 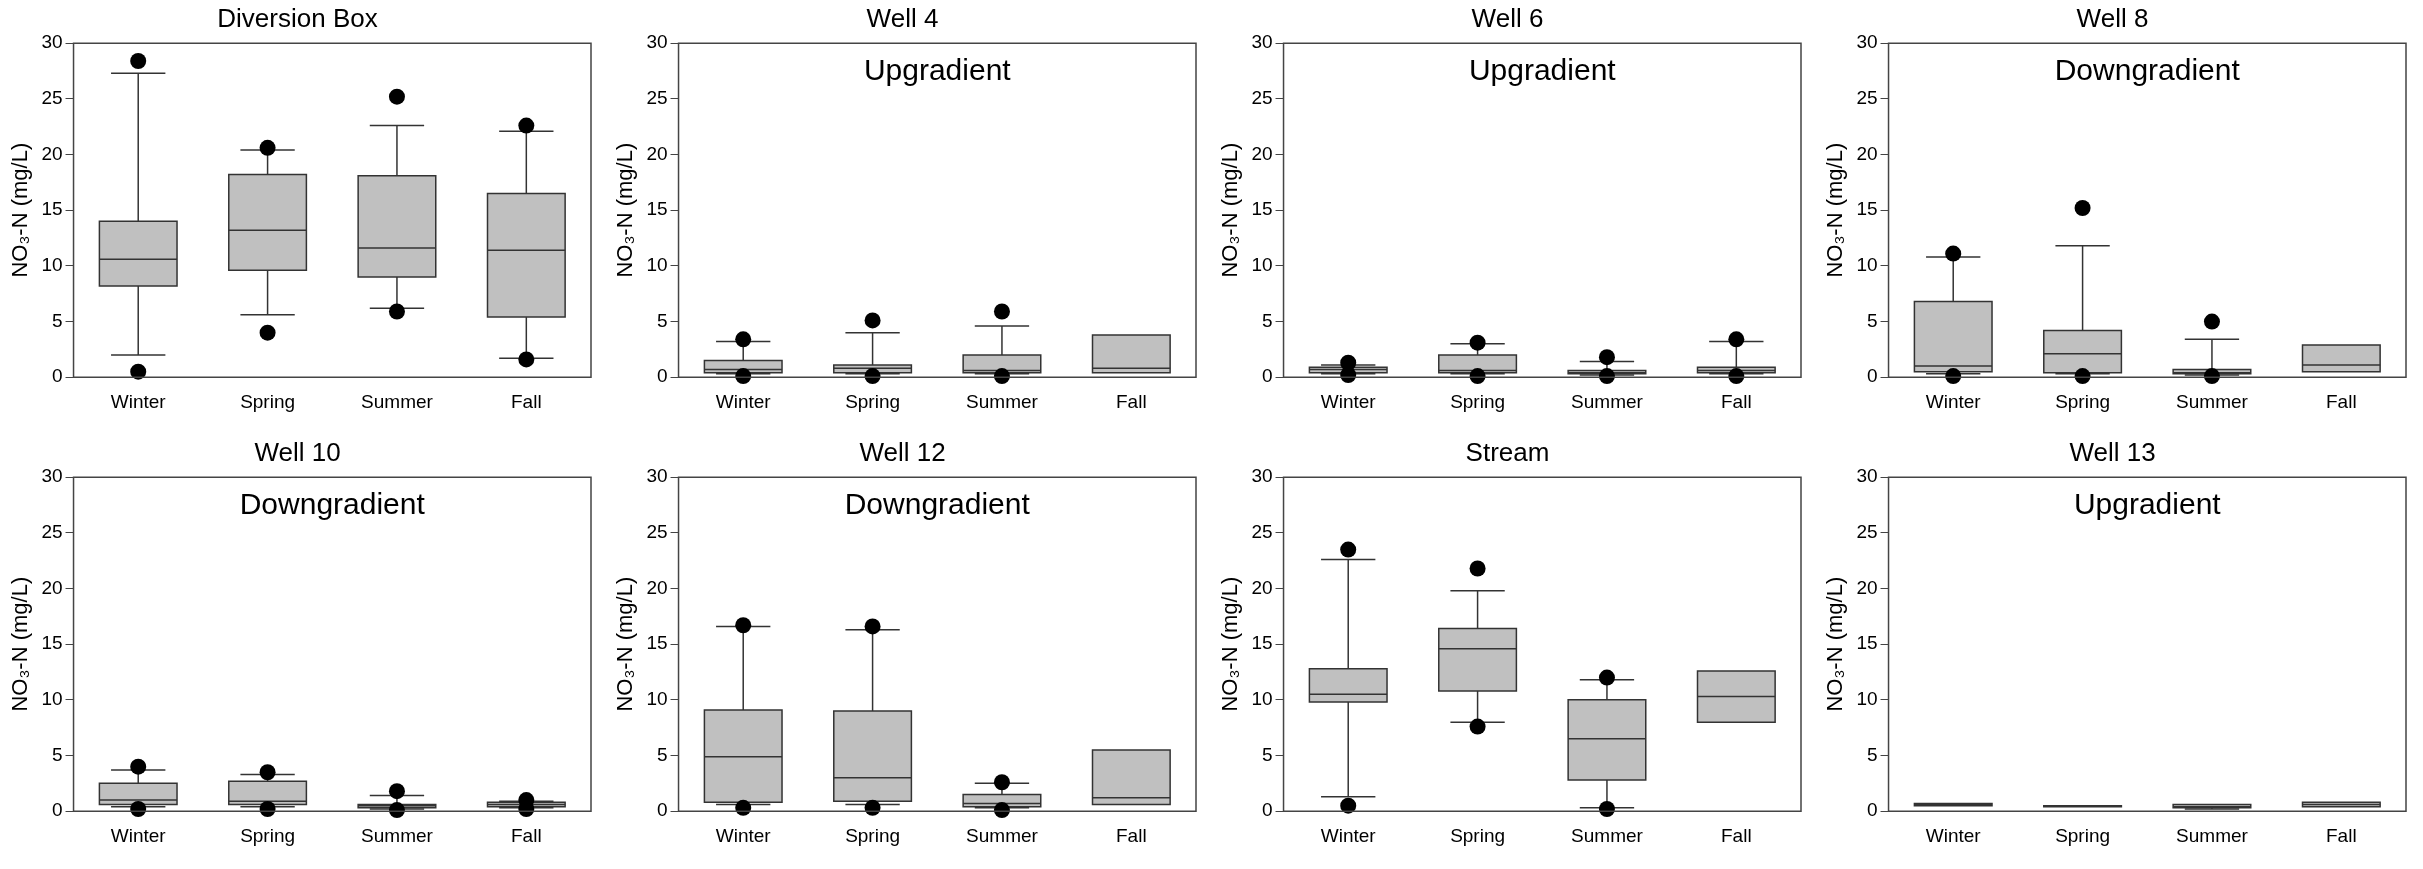 I want to click on chart-title: Well 4, so click(x=902, y=17).